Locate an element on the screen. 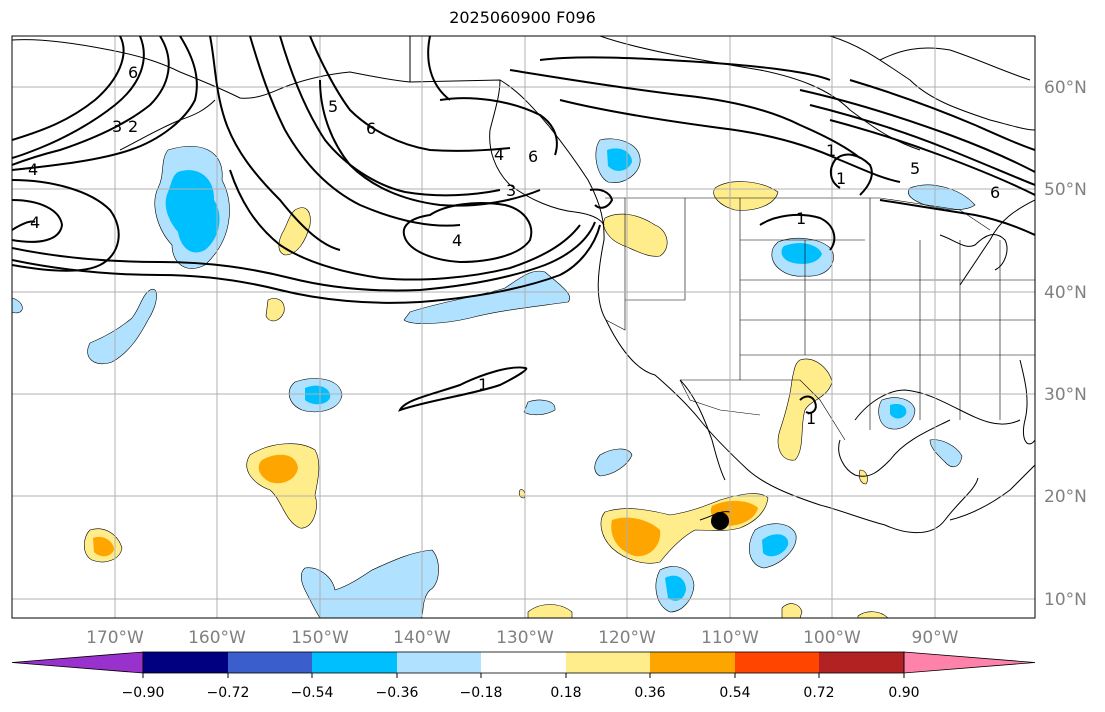 The image size is (1105, 712). colorbar-outline is located at coordinates (523, 662).